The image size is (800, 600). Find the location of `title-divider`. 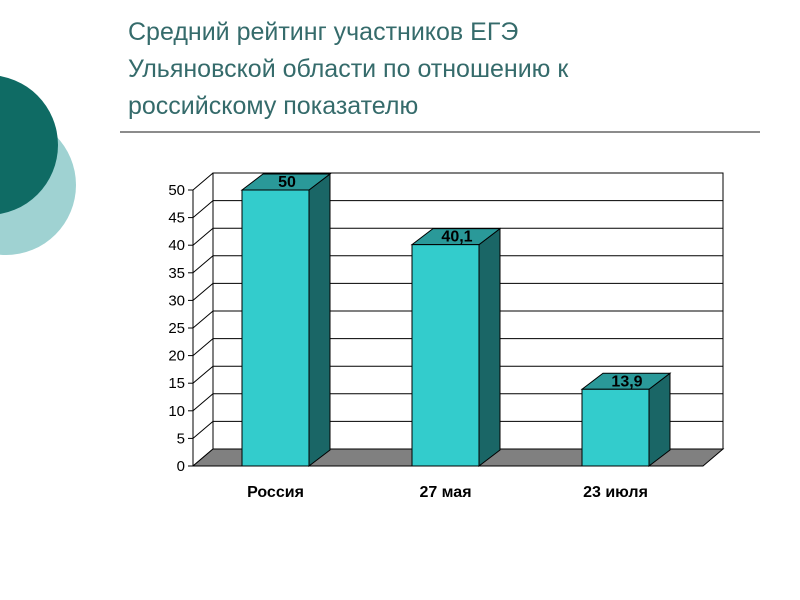

title-divider is located at coordinates (440, 132).